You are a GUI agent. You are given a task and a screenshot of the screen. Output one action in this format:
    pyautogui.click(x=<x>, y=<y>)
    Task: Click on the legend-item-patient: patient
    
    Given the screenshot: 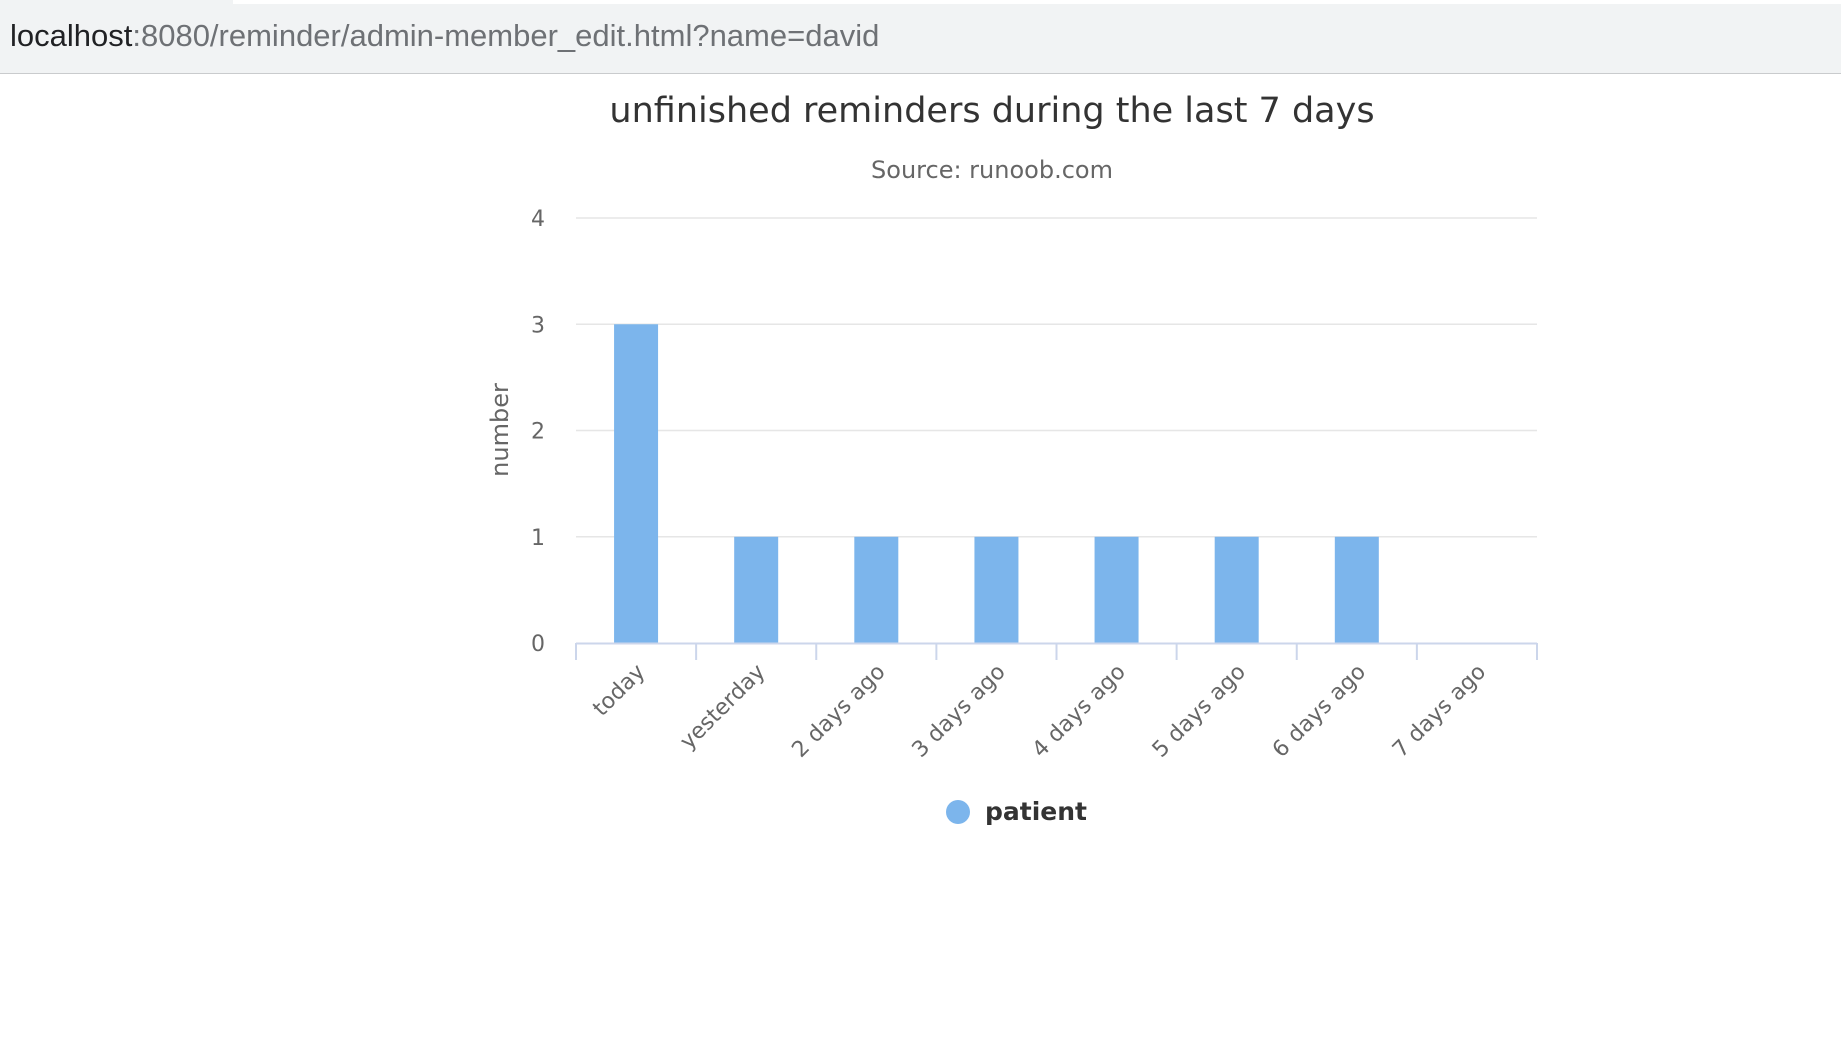 What is the action you would take?
    pyautogui.click(x=1016, y=811)
    